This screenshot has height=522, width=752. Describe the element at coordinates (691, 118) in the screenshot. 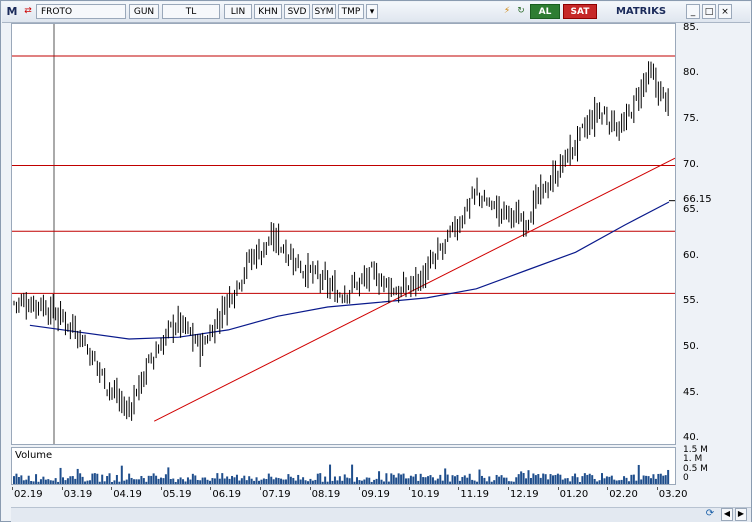

I see `y-tick-label: 75.` at that location.